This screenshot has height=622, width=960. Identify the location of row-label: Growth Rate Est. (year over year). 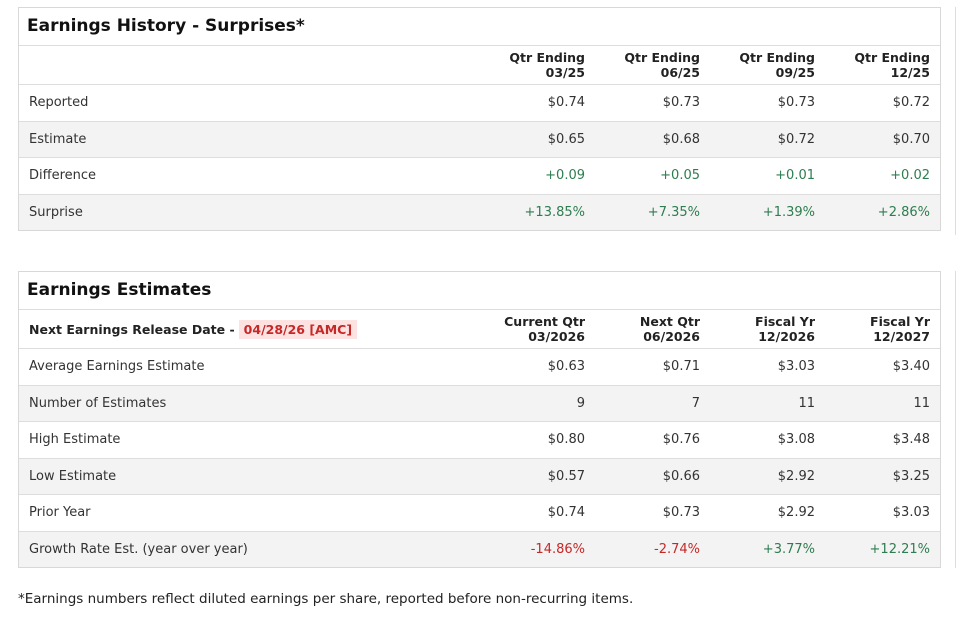
(249, 549).